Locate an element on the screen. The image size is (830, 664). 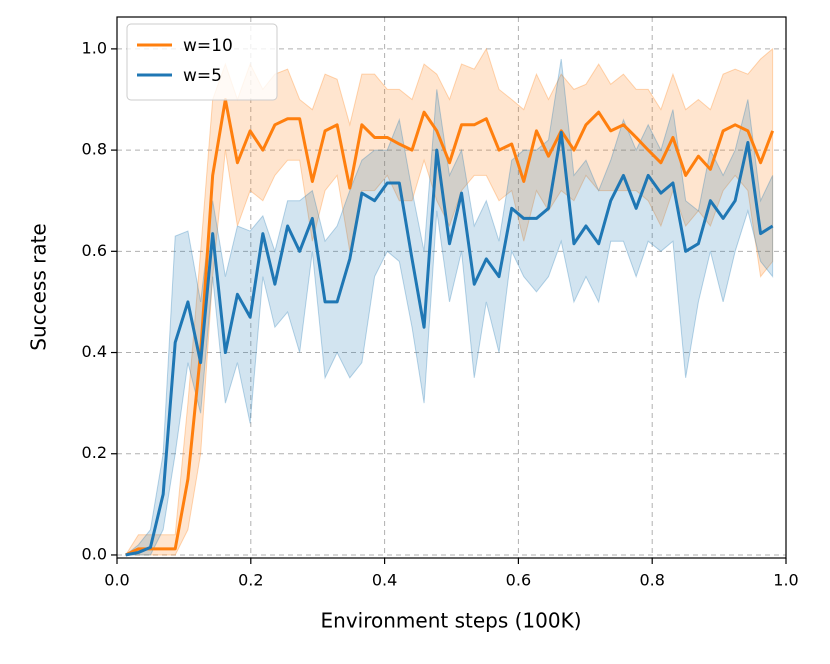
x-tick-label: 0.4 is located at coordinates (384, 580).